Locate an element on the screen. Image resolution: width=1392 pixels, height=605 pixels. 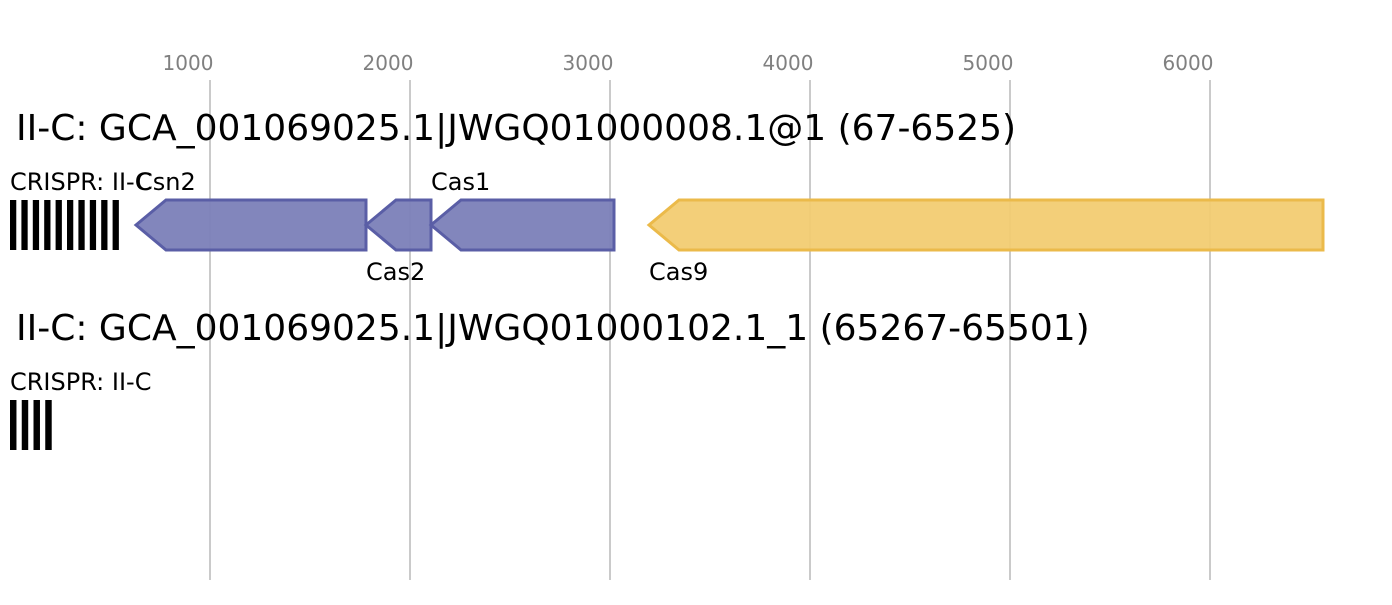
tick-label-1000: 1000 is located at coordinates (188, 63).